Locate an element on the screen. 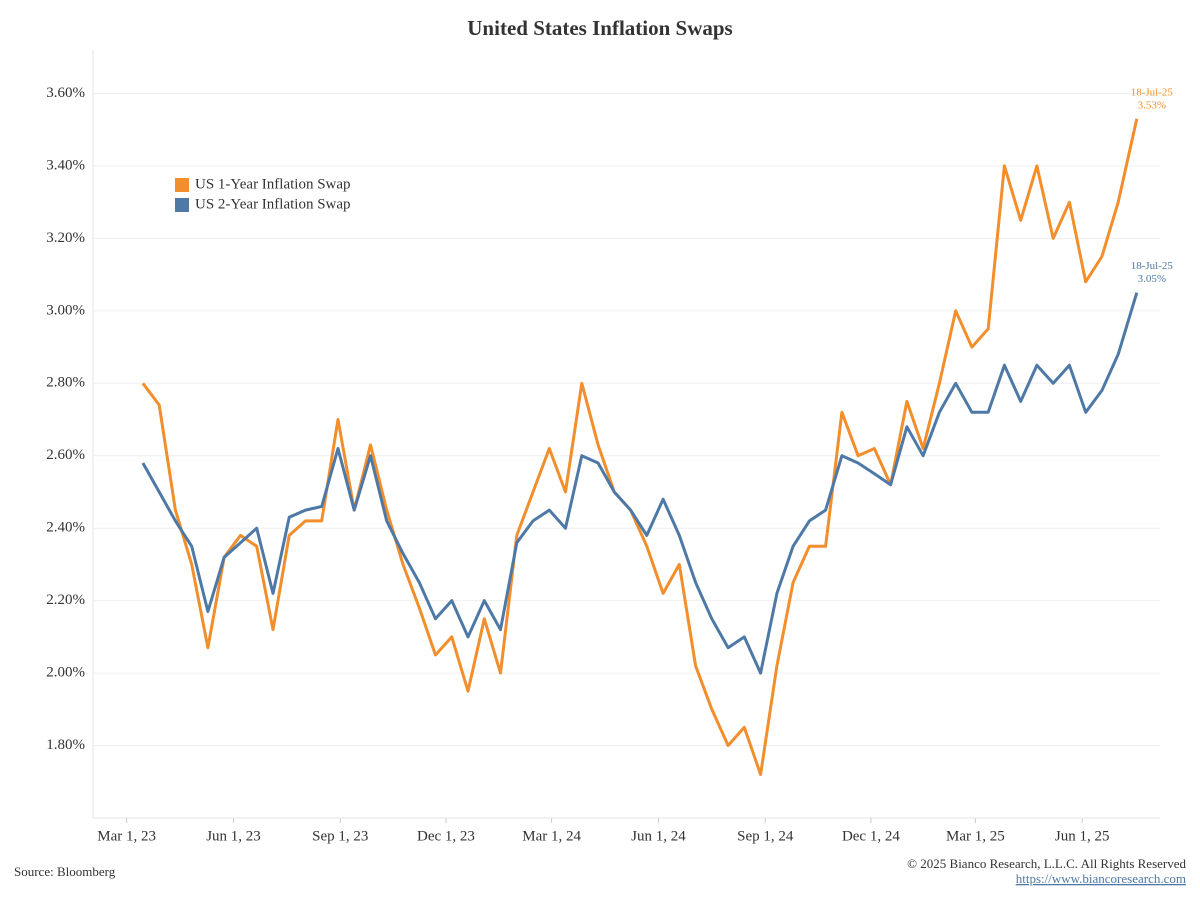 This screenshot has height=905, width=1200. y-tick-label: 3.60% is located at coordinates (65, 93).